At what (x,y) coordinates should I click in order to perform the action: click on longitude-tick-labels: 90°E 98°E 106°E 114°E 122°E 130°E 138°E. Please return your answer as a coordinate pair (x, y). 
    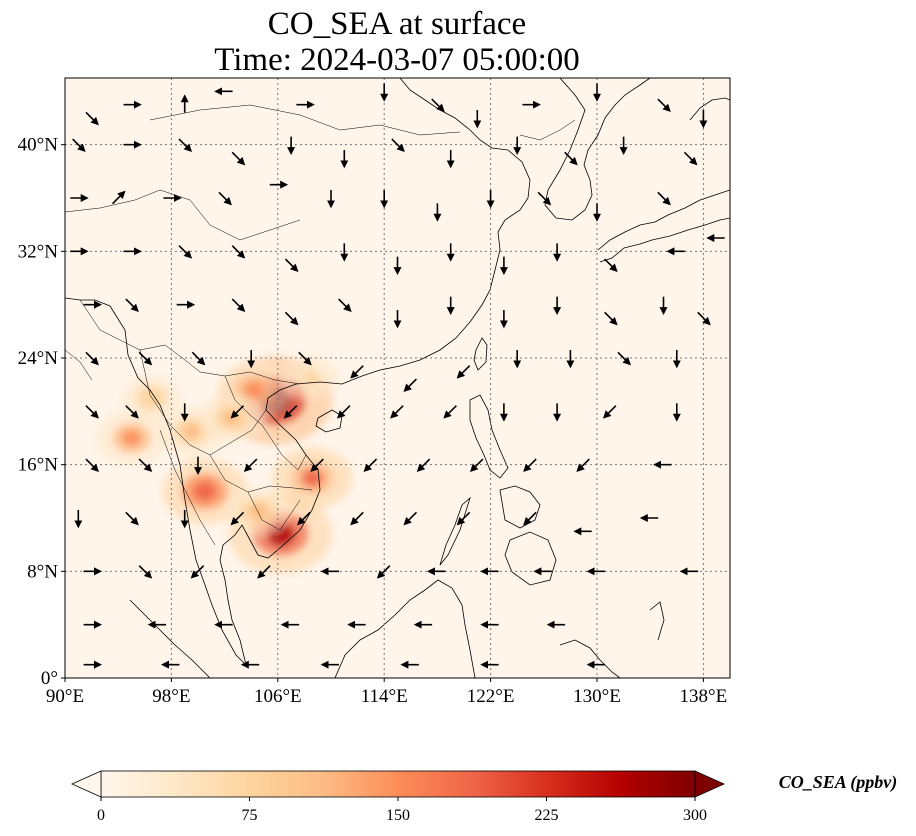
    Looking at the image, I should click on (386, 692).